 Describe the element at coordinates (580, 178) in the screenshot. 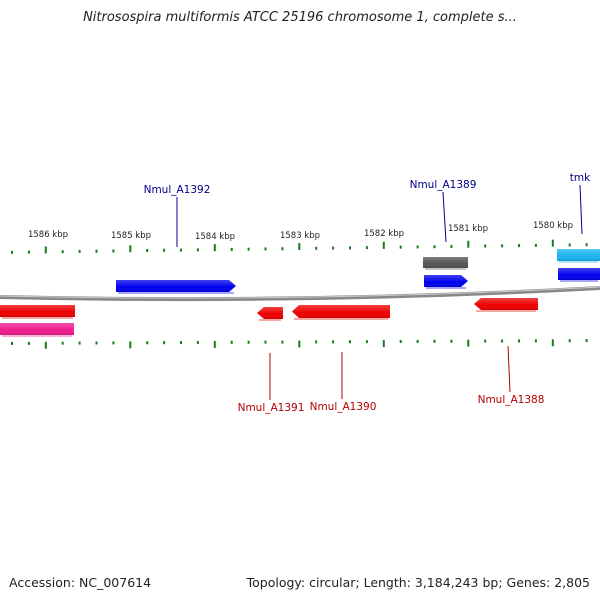

I see `gene-label-text: tmk` at that location.